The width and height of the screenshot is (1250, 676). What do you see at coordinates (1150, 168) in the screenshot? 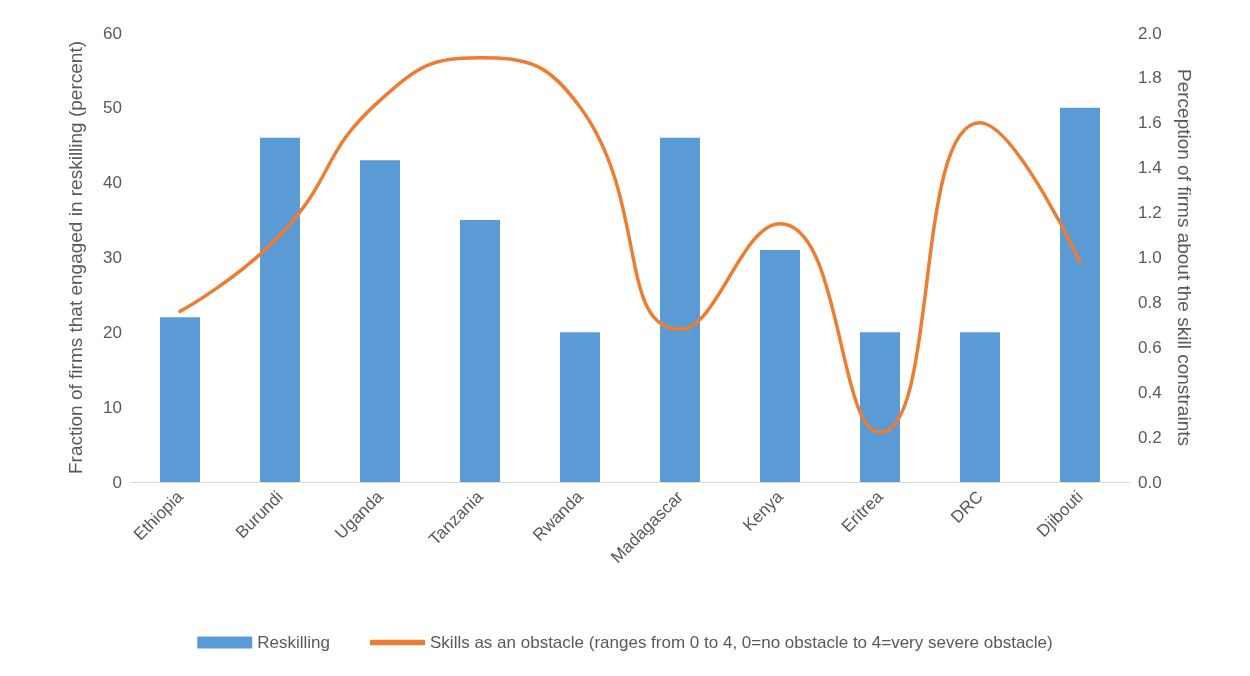
I see `y2-tick-label: 1.4` at bounding box center [1150, 168].